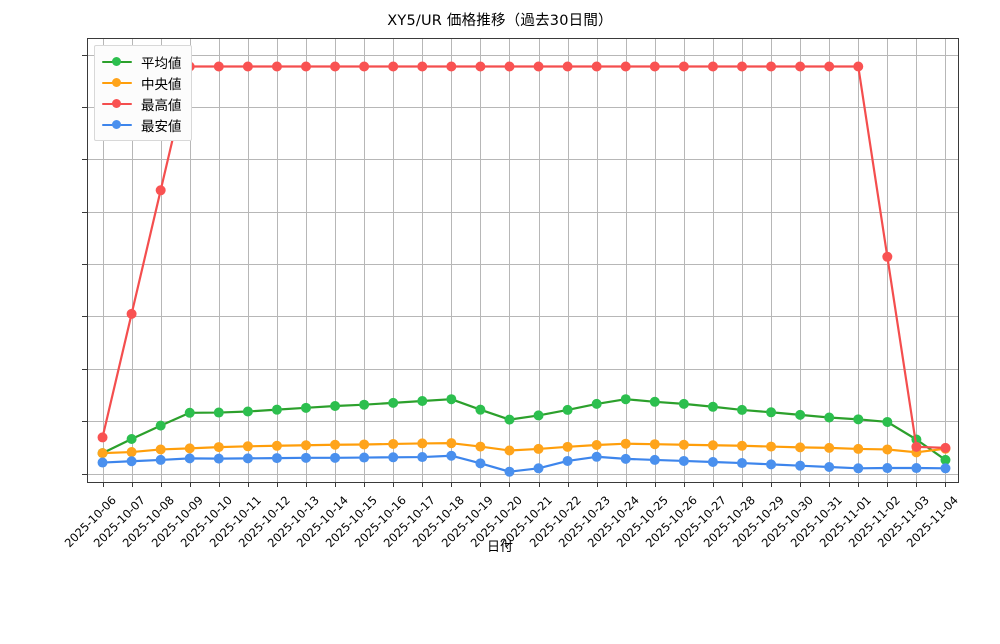  I want to click on series-最安値, so click(524, 463).